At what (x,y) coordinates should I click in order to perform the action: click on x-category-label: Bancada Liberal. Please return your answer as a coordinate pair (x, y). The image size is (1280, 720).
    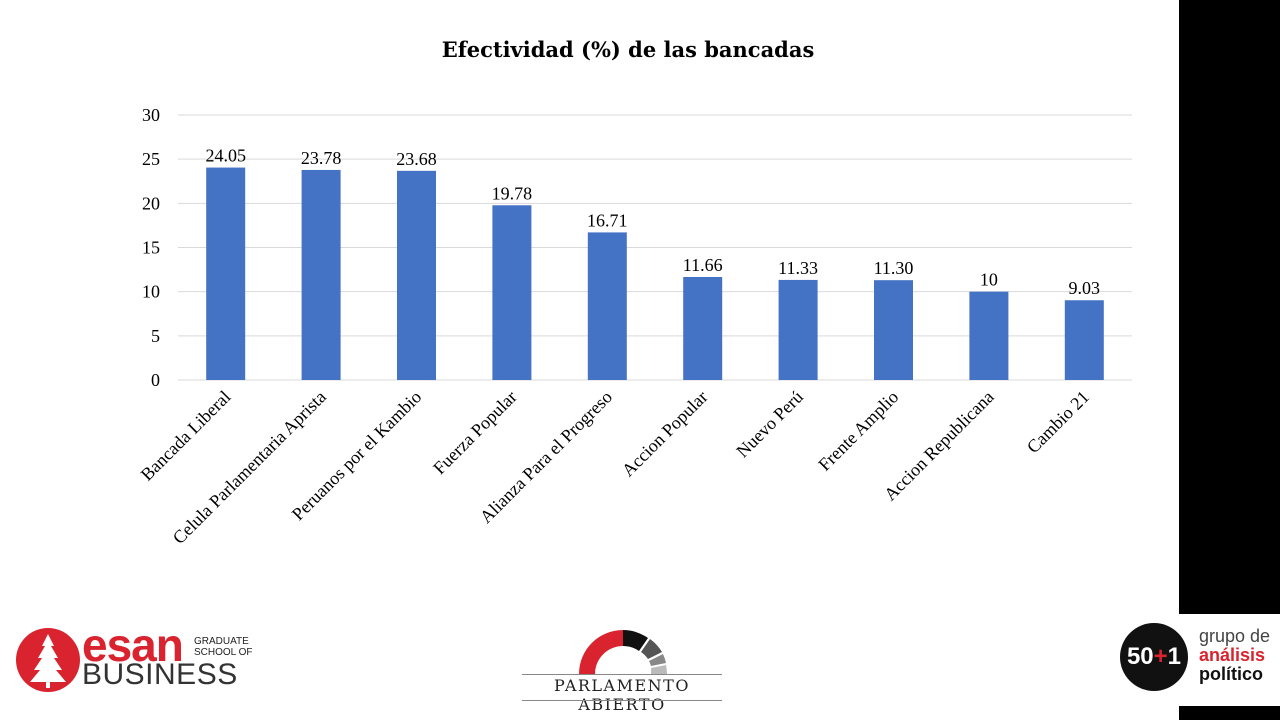
    Looking at the image, I should click on (186, 436).